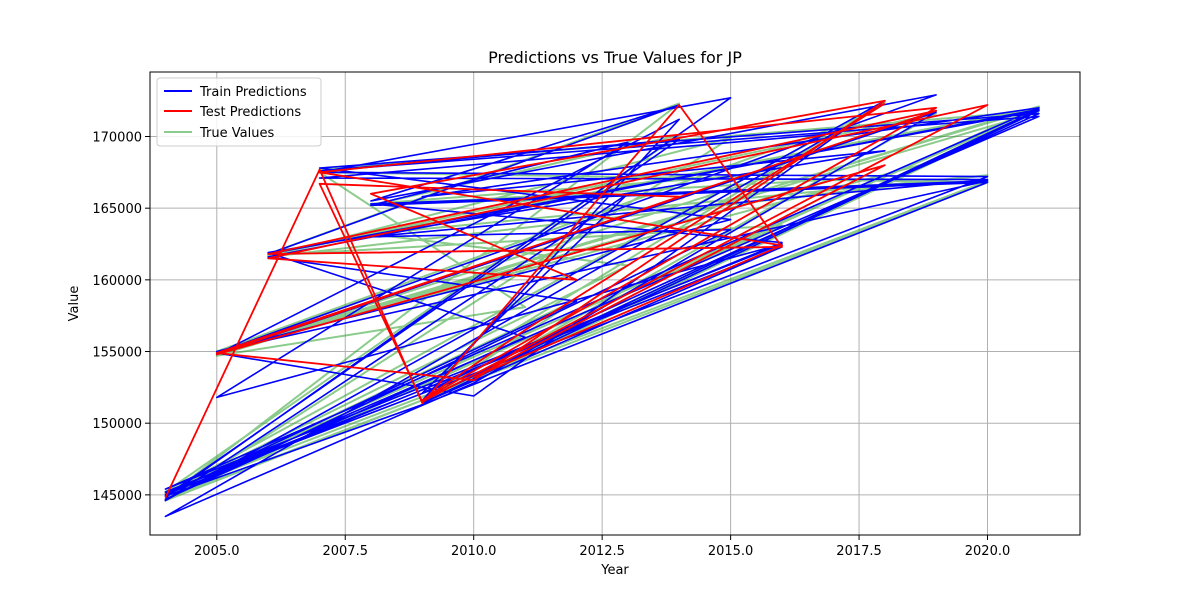 The height and width of the screenshot is (600, 1200). I want to click on legend-label-train: Train Predictions, so click(253, 92).